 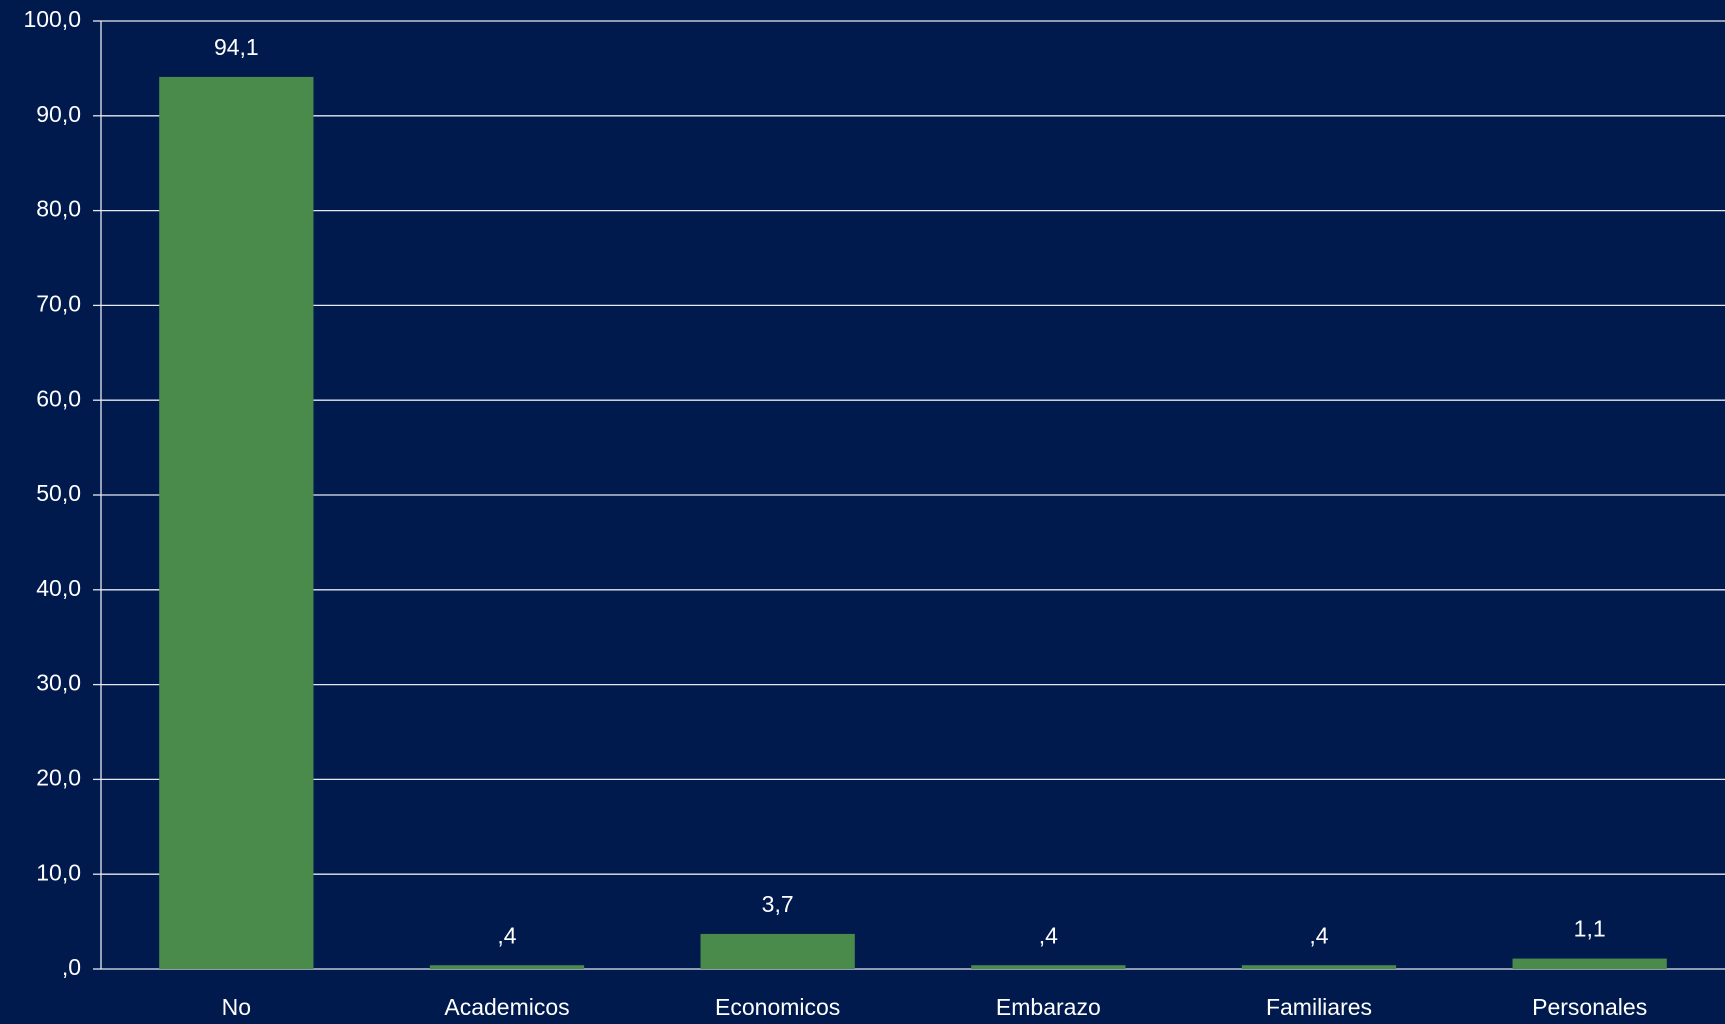 I want to click on y-tick-label: 60,0, so click(x=58, y=398).